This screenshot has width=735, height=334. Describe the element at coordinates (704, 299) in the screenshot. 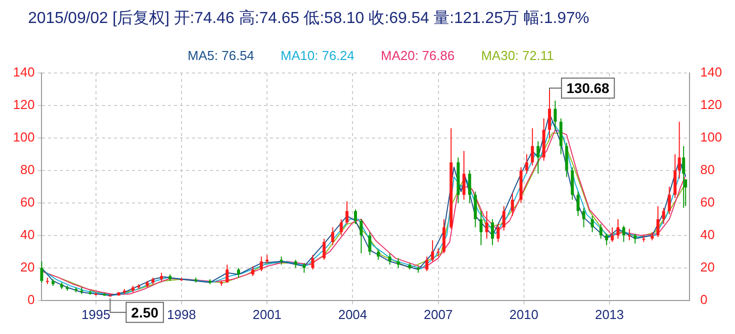

I see `y2-tick-label: 0` at that location.